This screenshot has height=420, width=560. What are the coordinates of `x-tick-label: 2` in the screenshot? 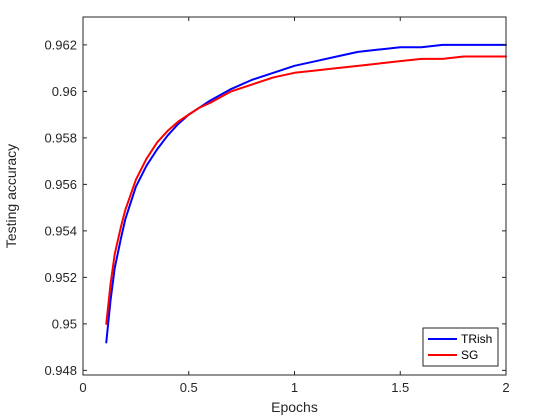 It's located at (505, 387).